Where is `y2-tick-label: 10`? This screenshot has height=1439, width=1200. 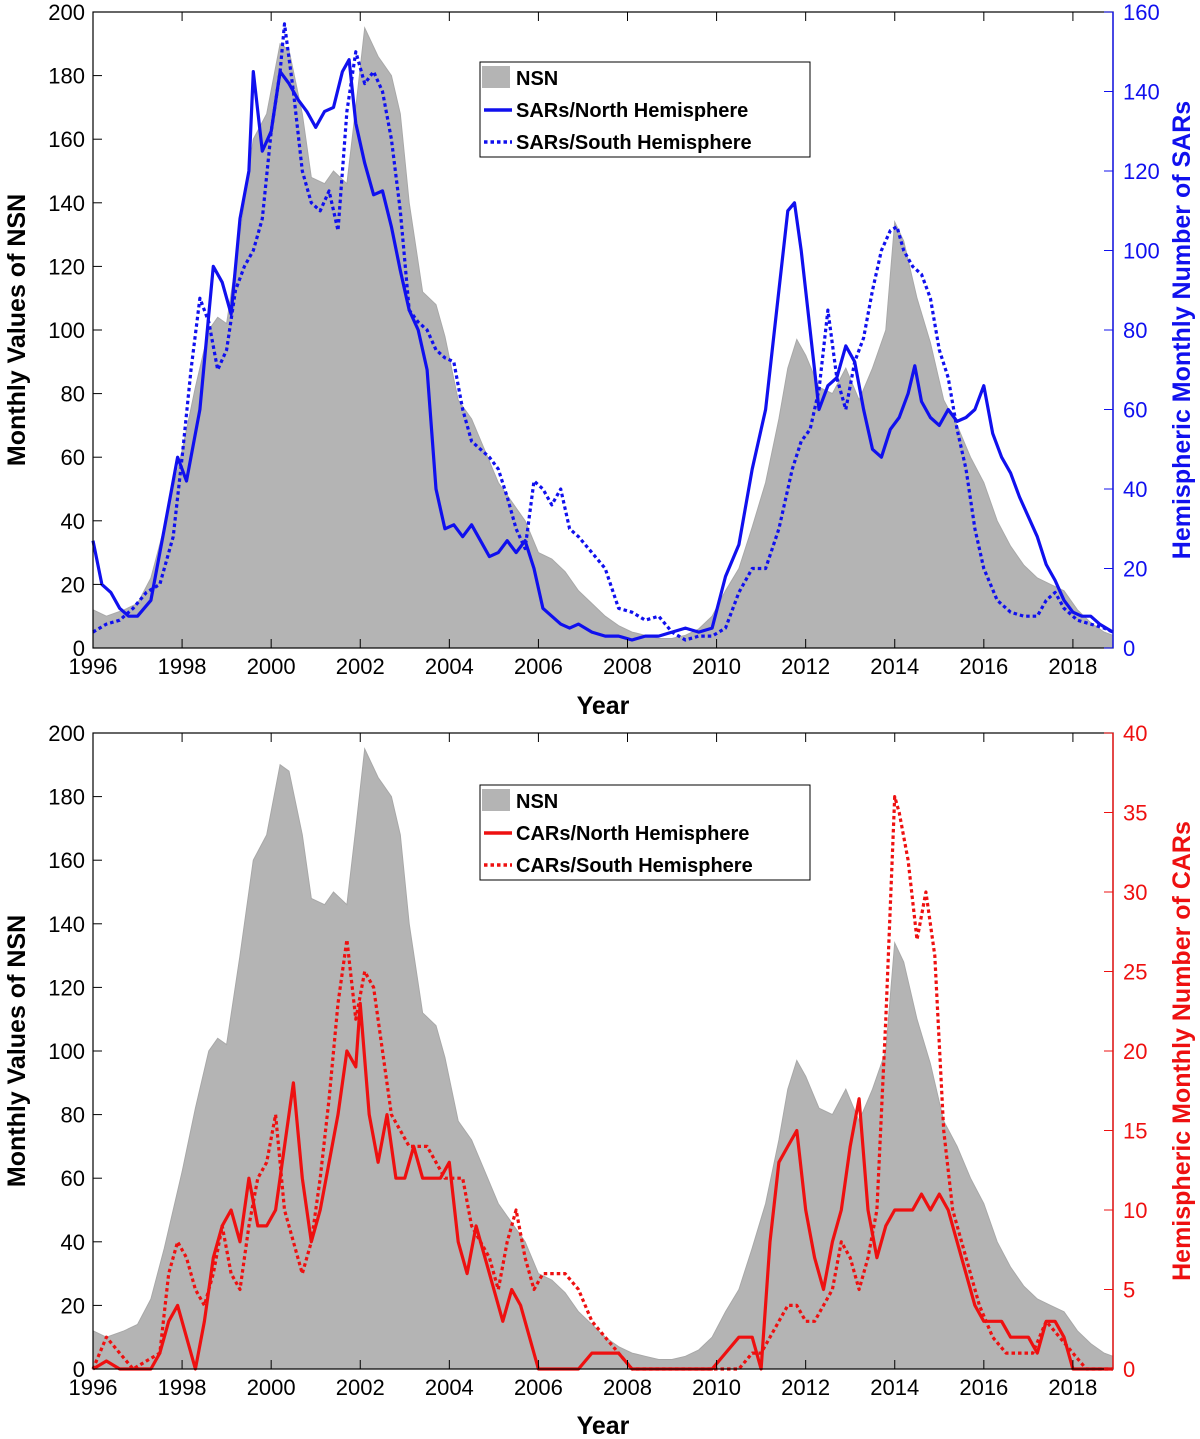 y2-tick-label: 10 is located at coordinates (1135, 1210).